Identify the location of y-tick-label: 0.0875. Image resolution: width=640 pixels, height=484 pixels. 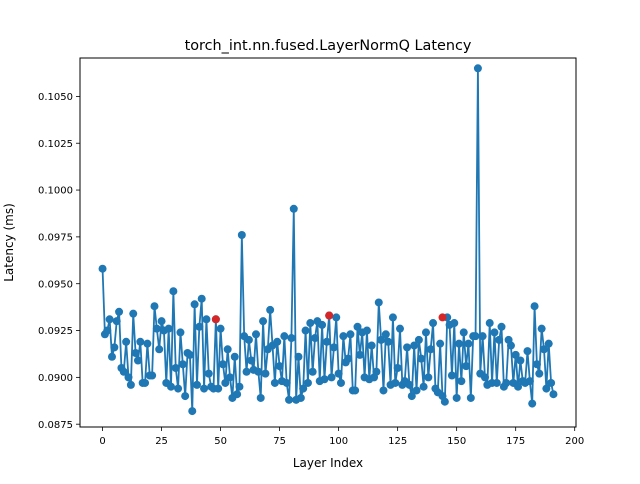
(55, 425).